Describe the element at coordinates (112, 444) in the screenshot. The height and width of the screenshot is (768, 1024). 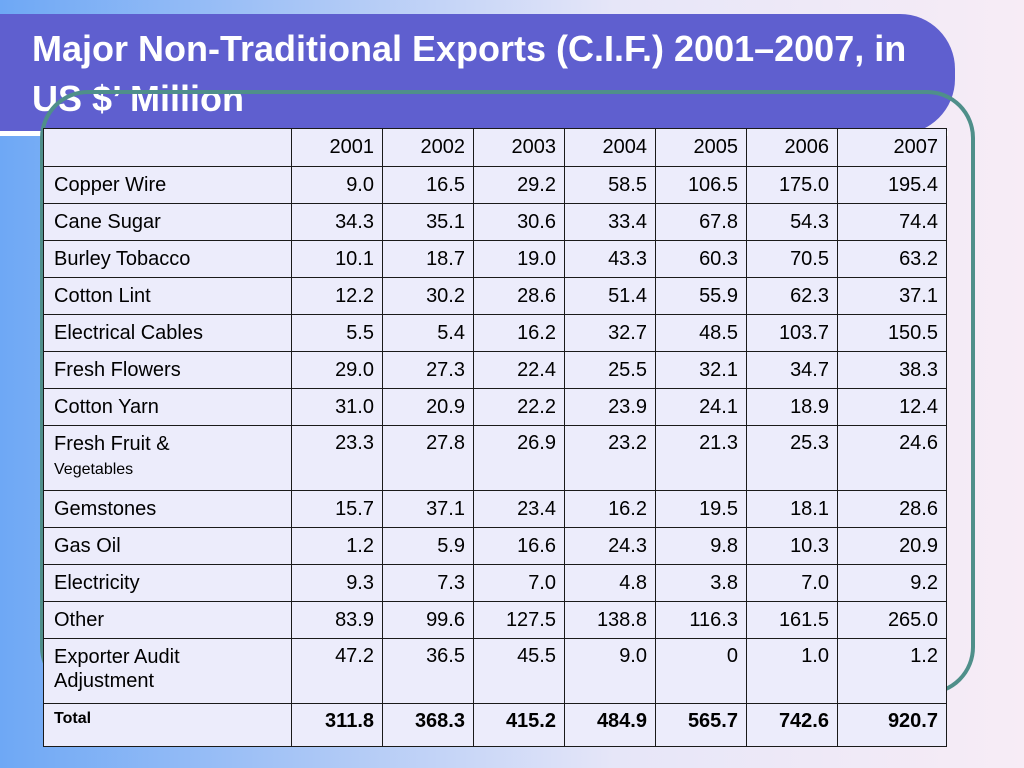
I see `row-label-line1: Fresh Fruit &` at that location.